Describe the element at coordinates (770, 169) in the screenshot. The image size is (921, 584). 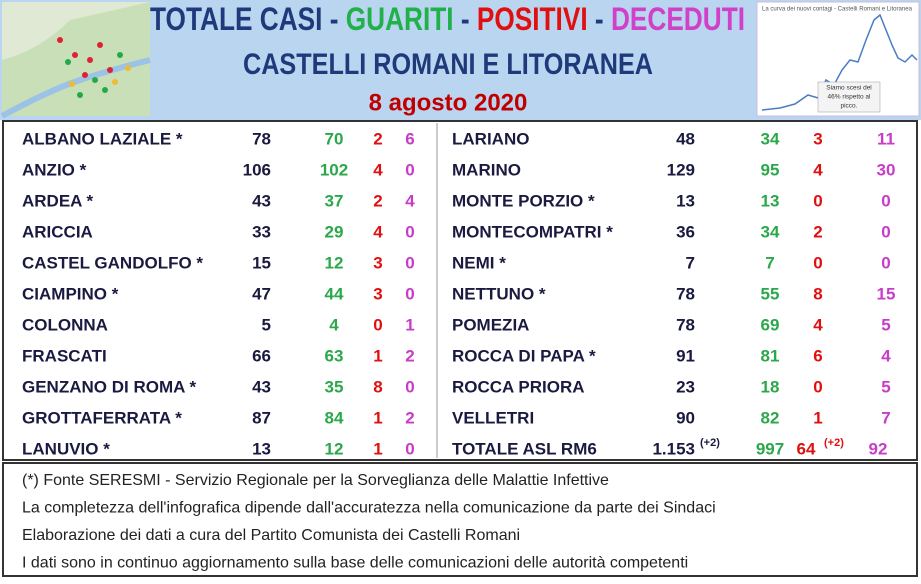
I see `recovered: 95` at that location.